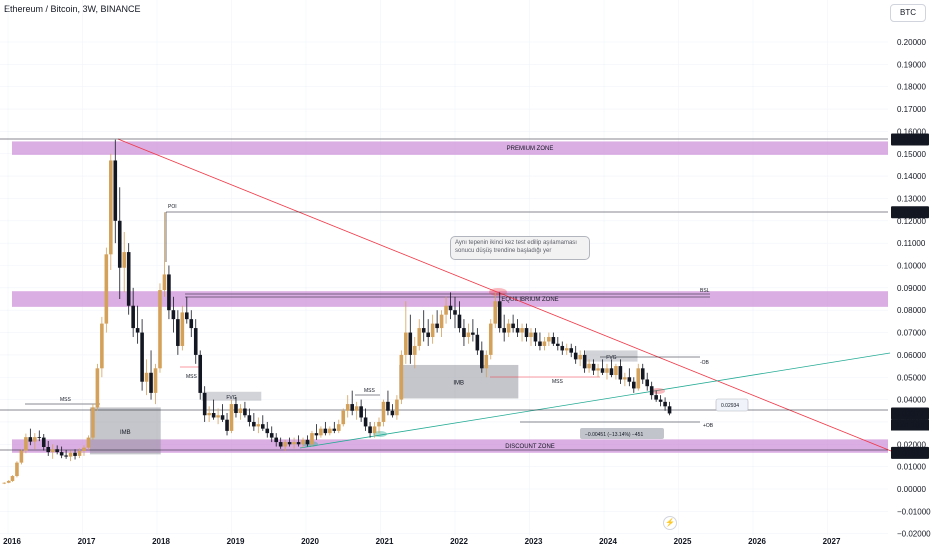 The height and width of the screenshot is (550, 932). I want to click on y-tick-label: 0.20000, so click(911, 42).